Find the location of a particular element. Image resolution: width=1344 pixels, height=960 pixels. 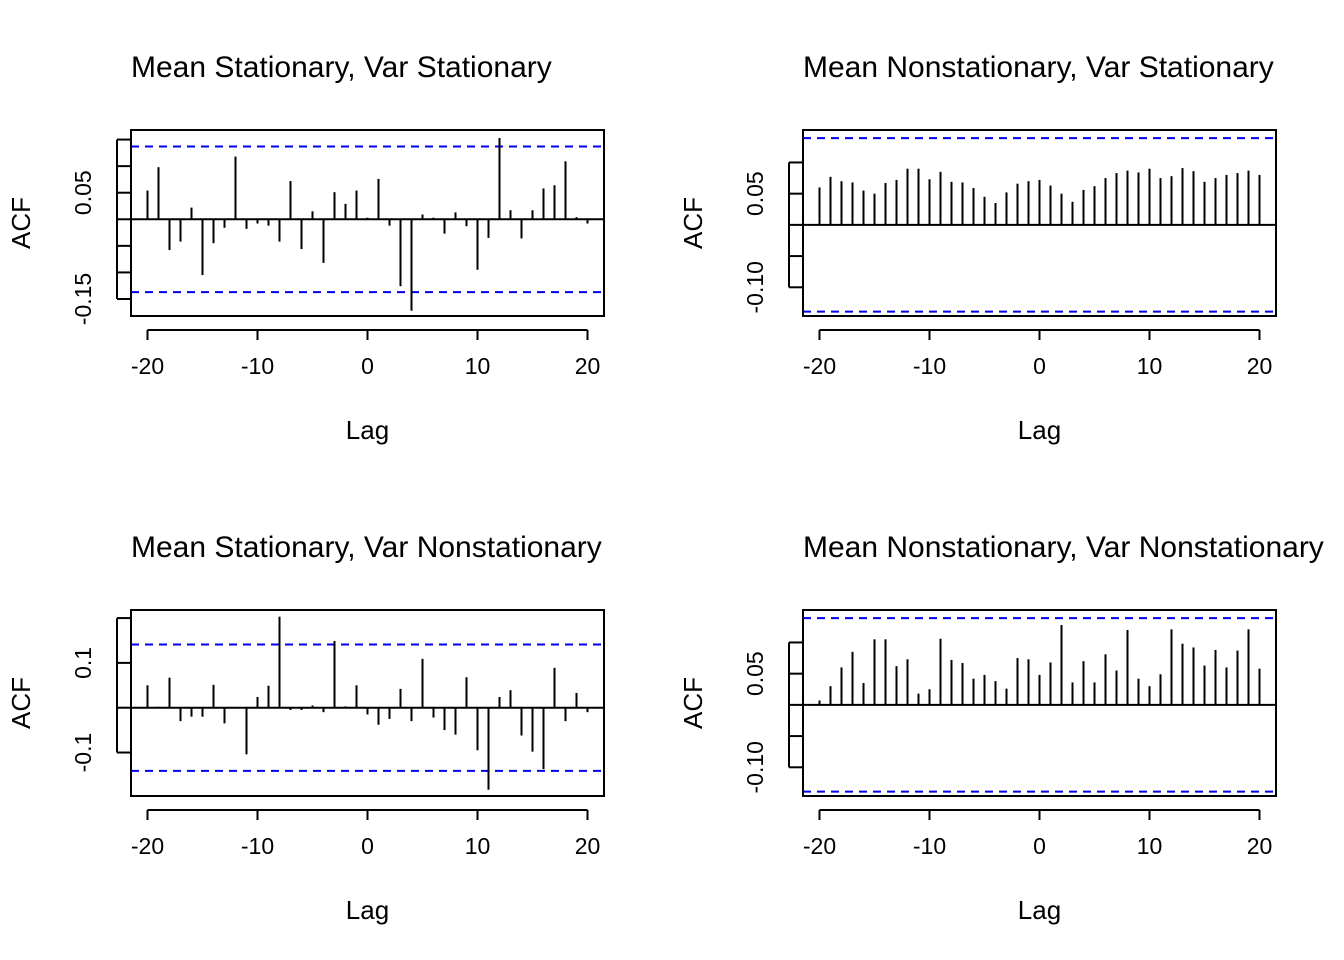

y-tick-label: -0.15 is located at coordinates (83, 299).